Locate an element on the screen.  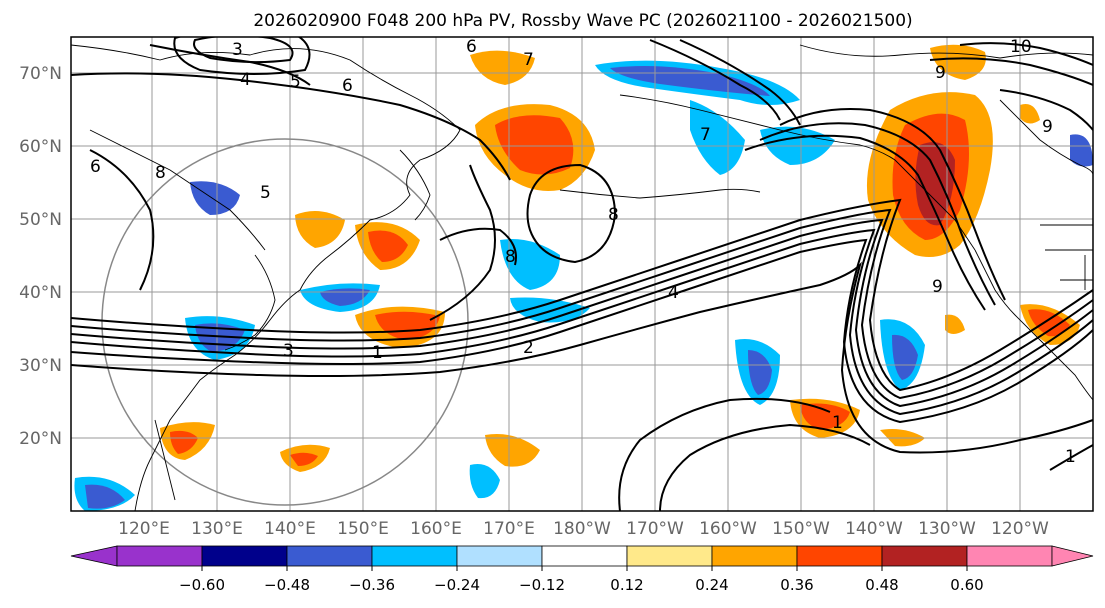
shade-neg-sw-core is located at coordinates (105, 496).